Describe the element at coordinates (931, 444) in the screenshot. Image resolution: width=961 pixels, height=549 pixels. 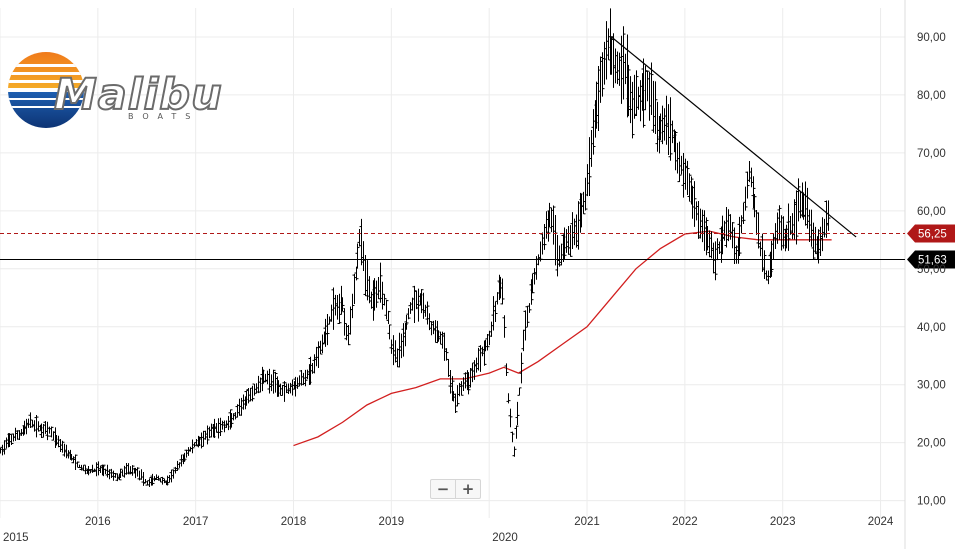
I see `y-tick-label: 20,00` at that location.